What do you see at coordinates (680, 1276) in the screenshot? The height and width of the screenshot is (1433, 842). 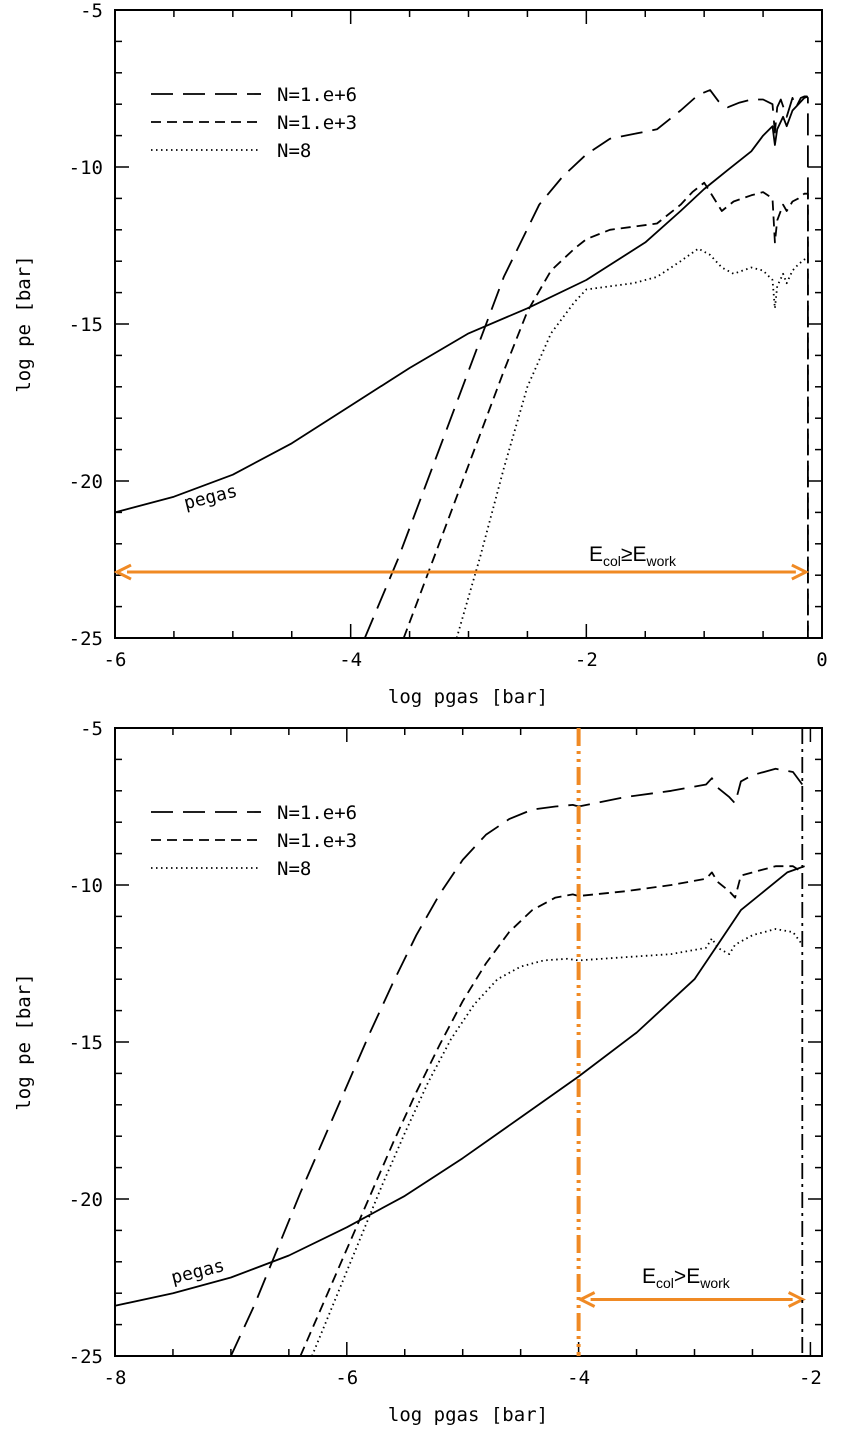 I see `bottom-relation: >` at bounding box center [680, 1276].